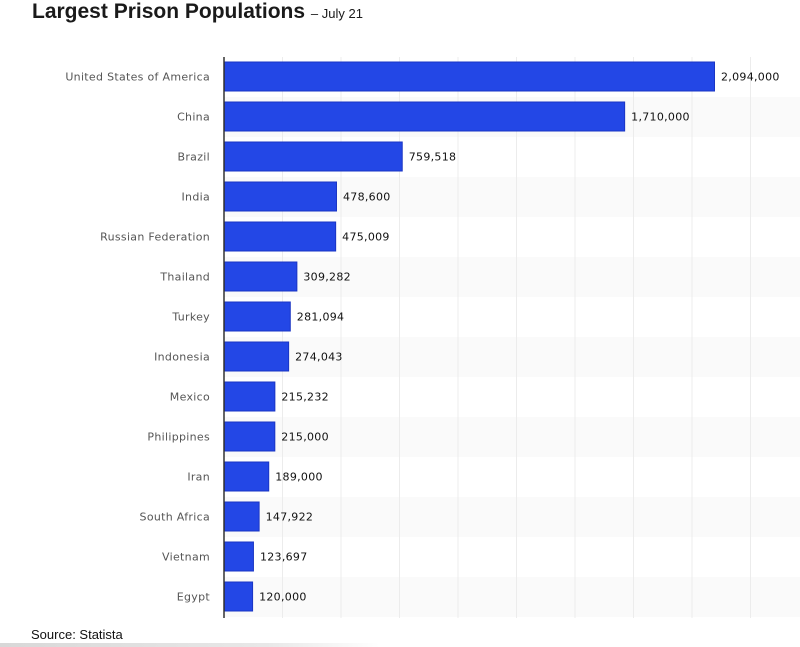  I want to click on category-label: Iran, so click(198, 477).